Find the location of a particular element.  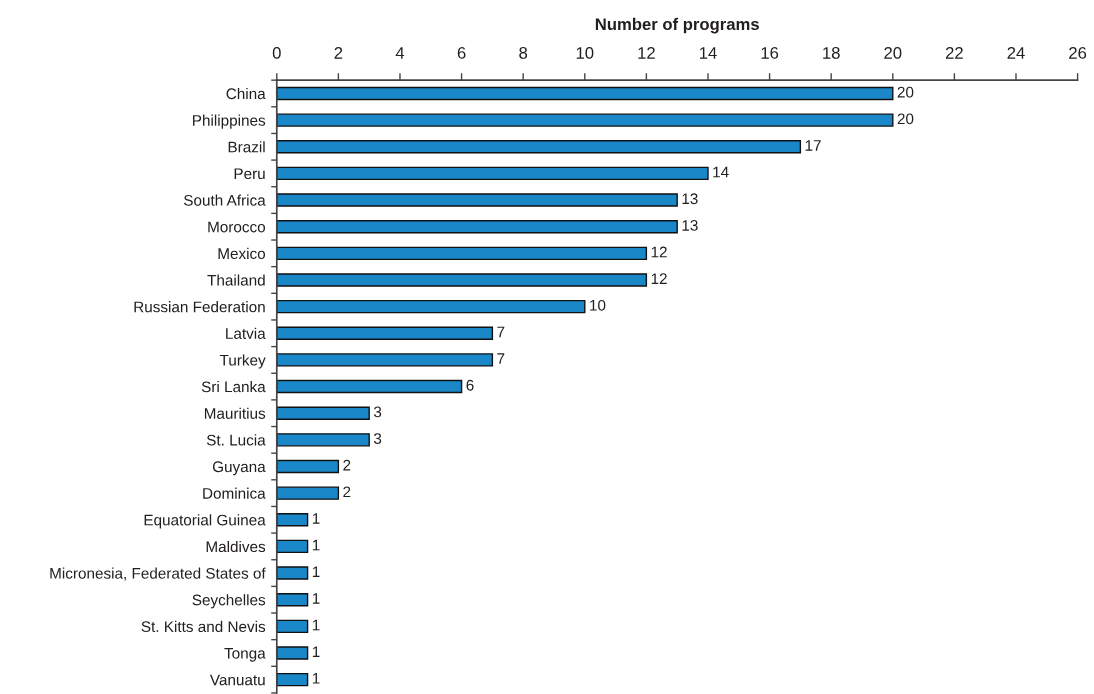

x-tick-label: 16 is located at coordinates (770, 53).